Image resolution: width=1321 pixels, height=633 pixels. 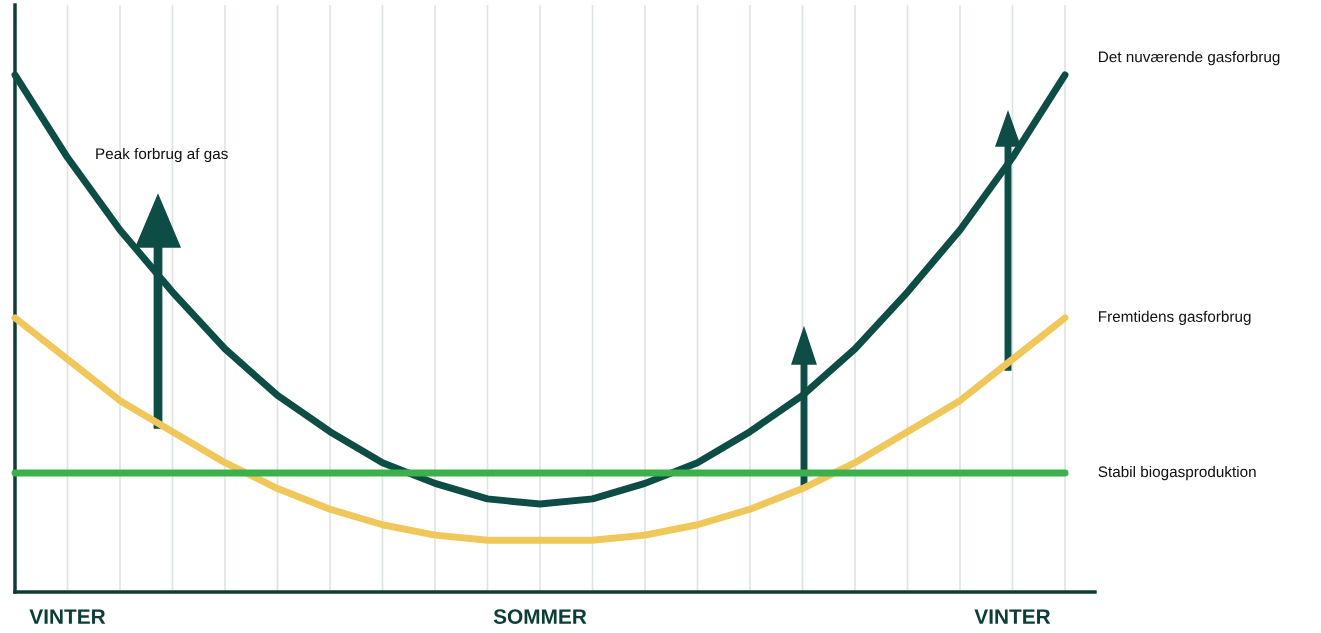 What do you see at coordinates (162, 155) in the screenshot?
I see `annotation: Peak forbrug af gas` at bounding box center [162, 155].